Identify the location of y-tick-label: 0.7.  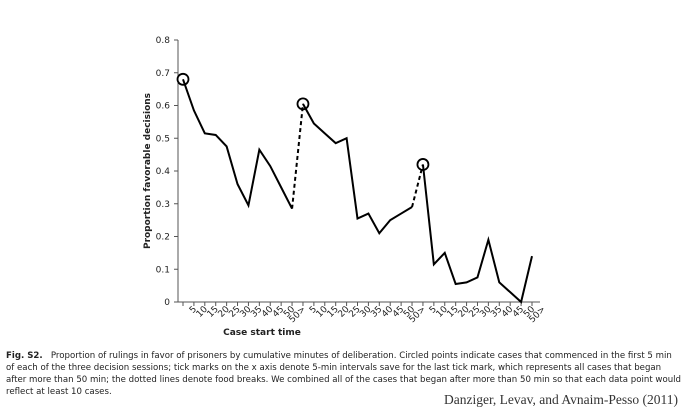
(163, 74).